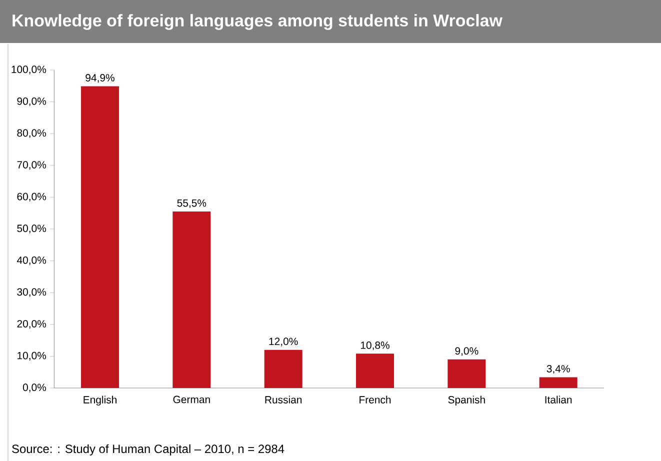 The height and width of the screenshot is (461, 661). Describe the element at coordinates (100, 78) in the screenshot. I see `data-label: 94,9%` at that location.